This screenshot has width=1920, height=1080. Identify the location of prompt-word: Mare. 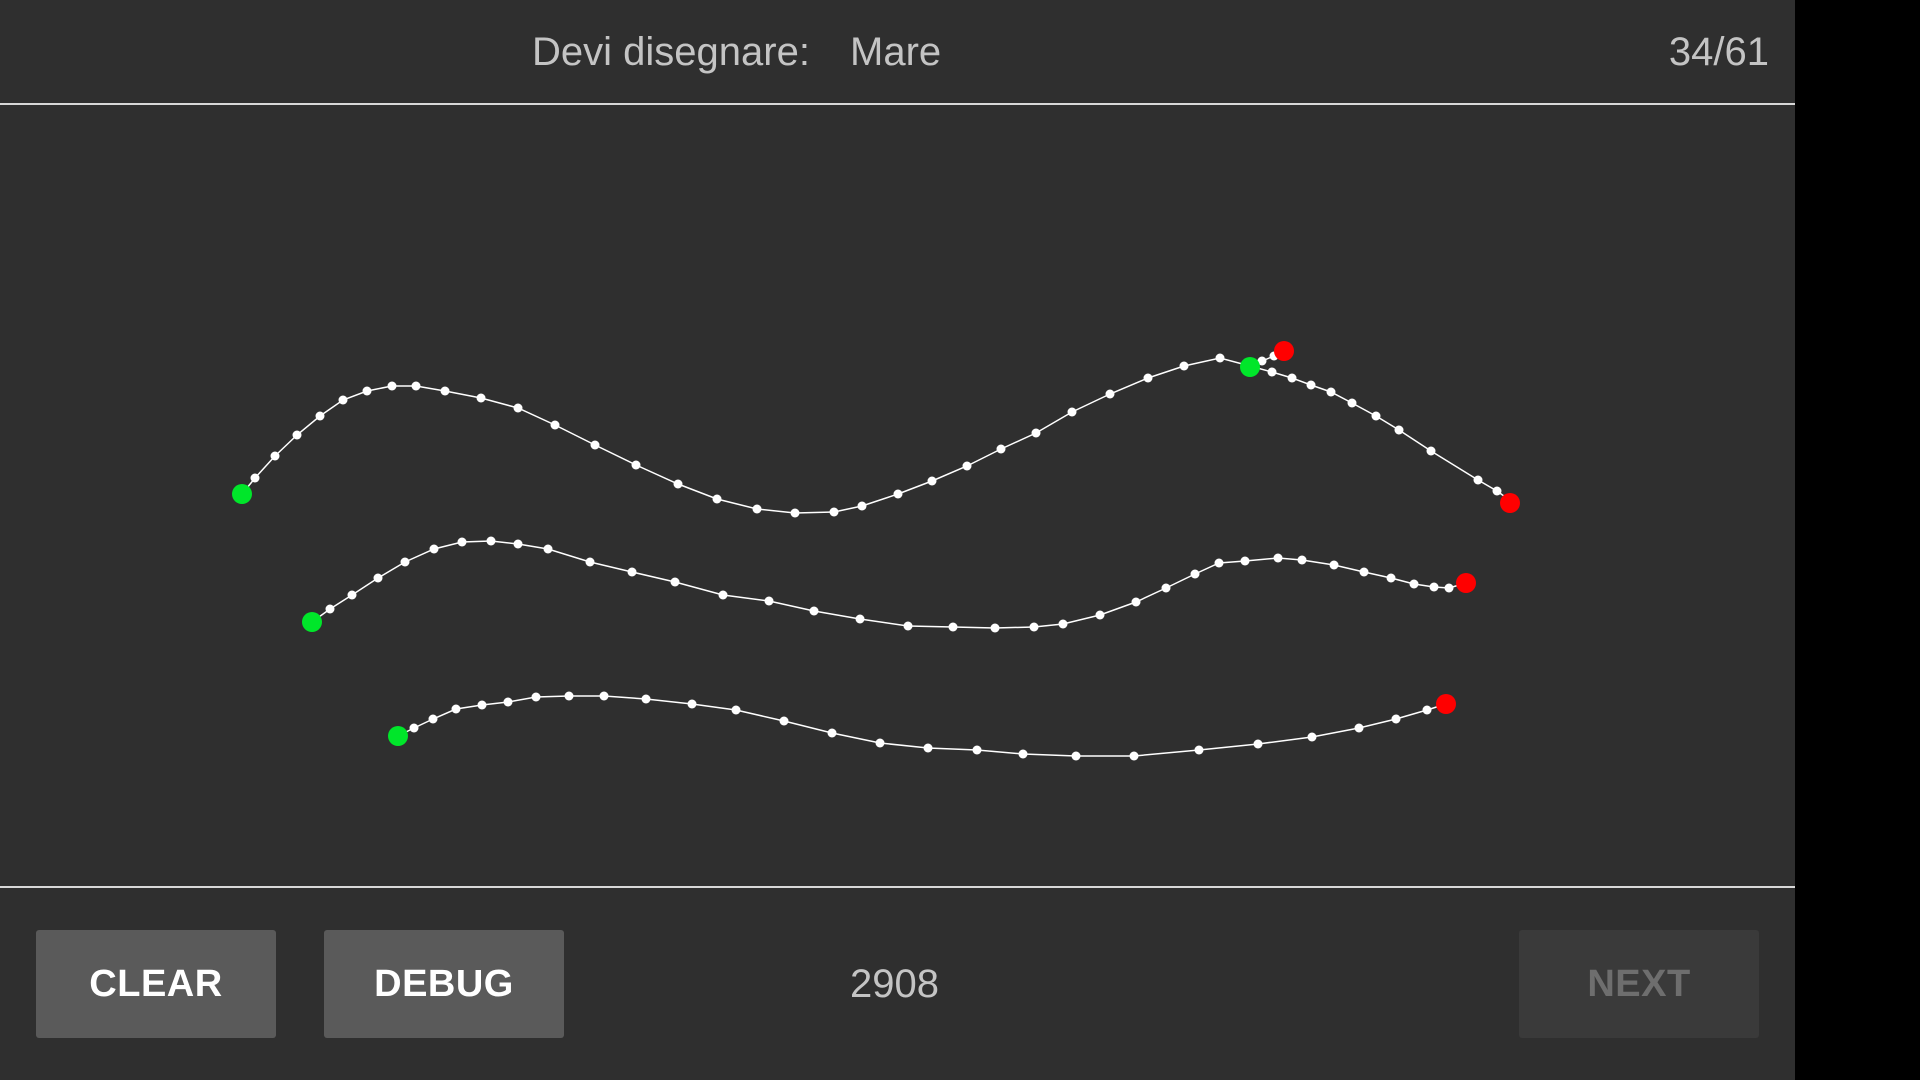
(896, 52).